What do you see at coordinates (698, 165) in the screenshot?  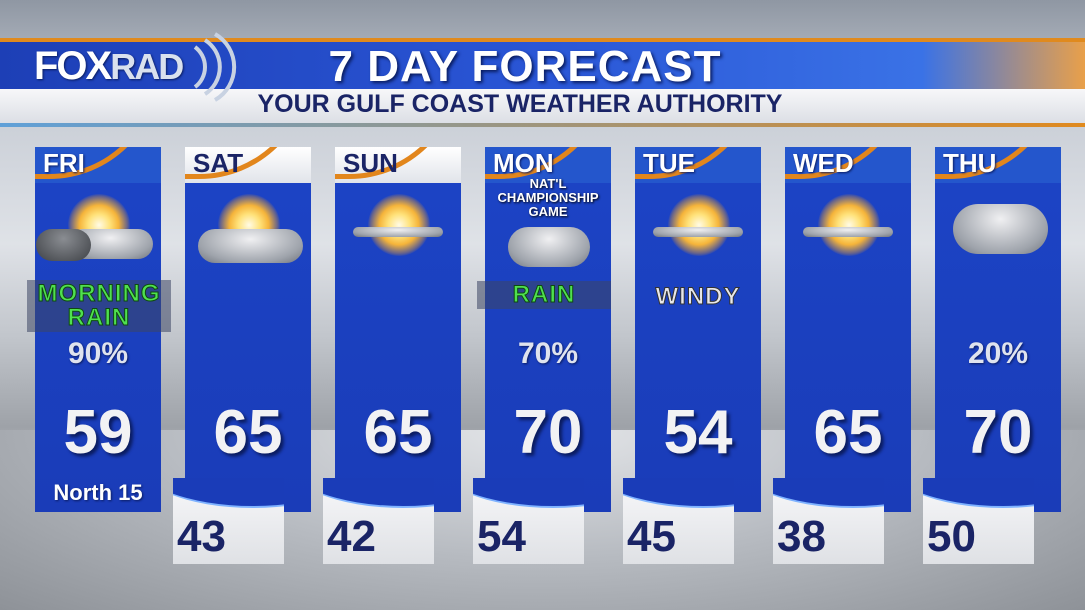 I see `day-header: TUE` at bounding box center [698, 165].